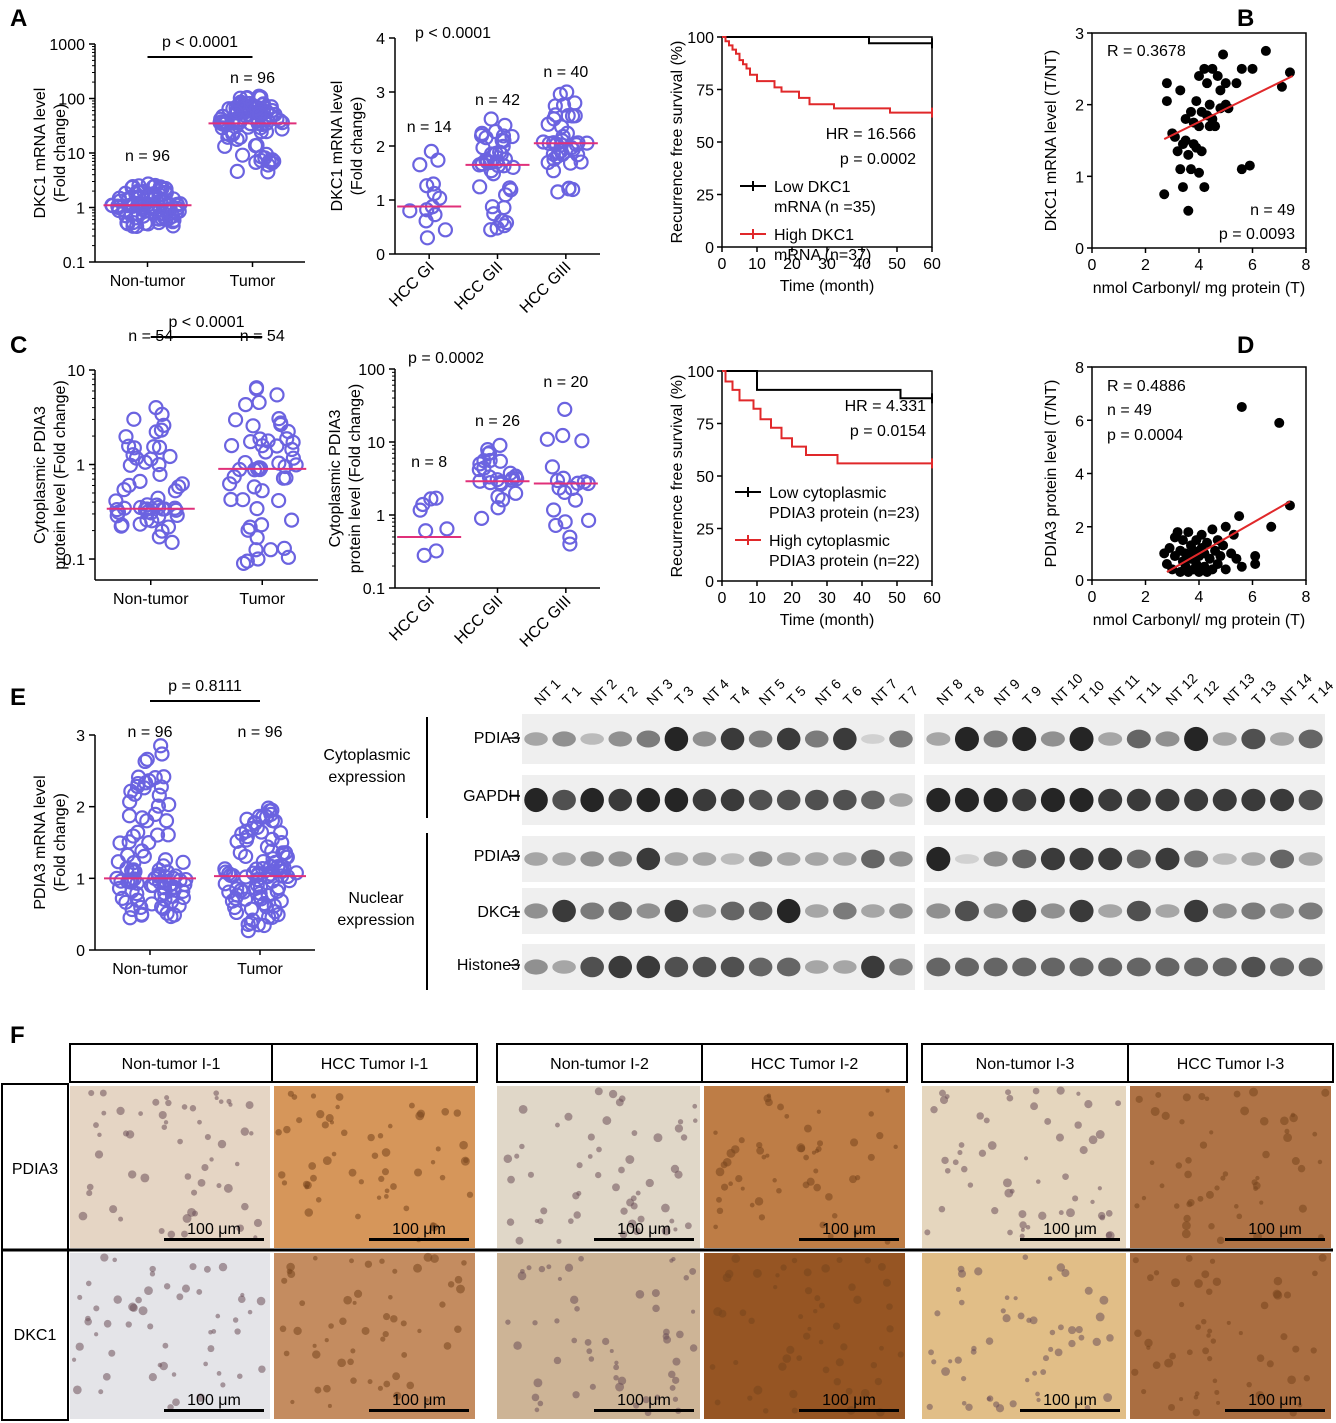  What do you see at coordinates (1067, 689) in the screenshot?
I see `lane-label: NT 10` at bounding box center [1067, 689].